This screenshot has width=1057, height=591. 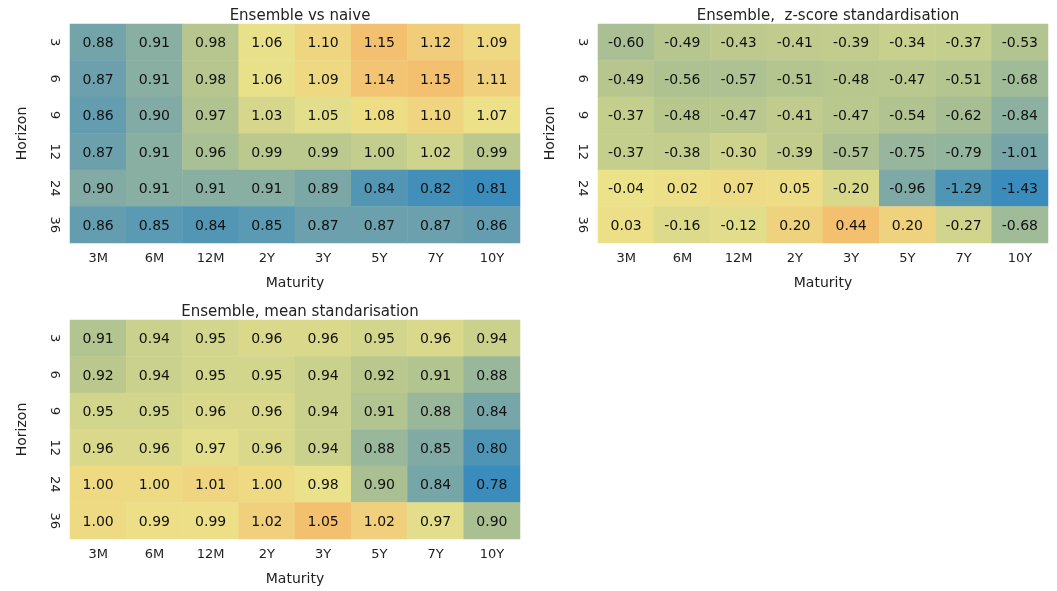 What do you see at coordinates (794, 151) in the screenshot?
I see `data-label: -0.39` at bounding box center [794, 151].